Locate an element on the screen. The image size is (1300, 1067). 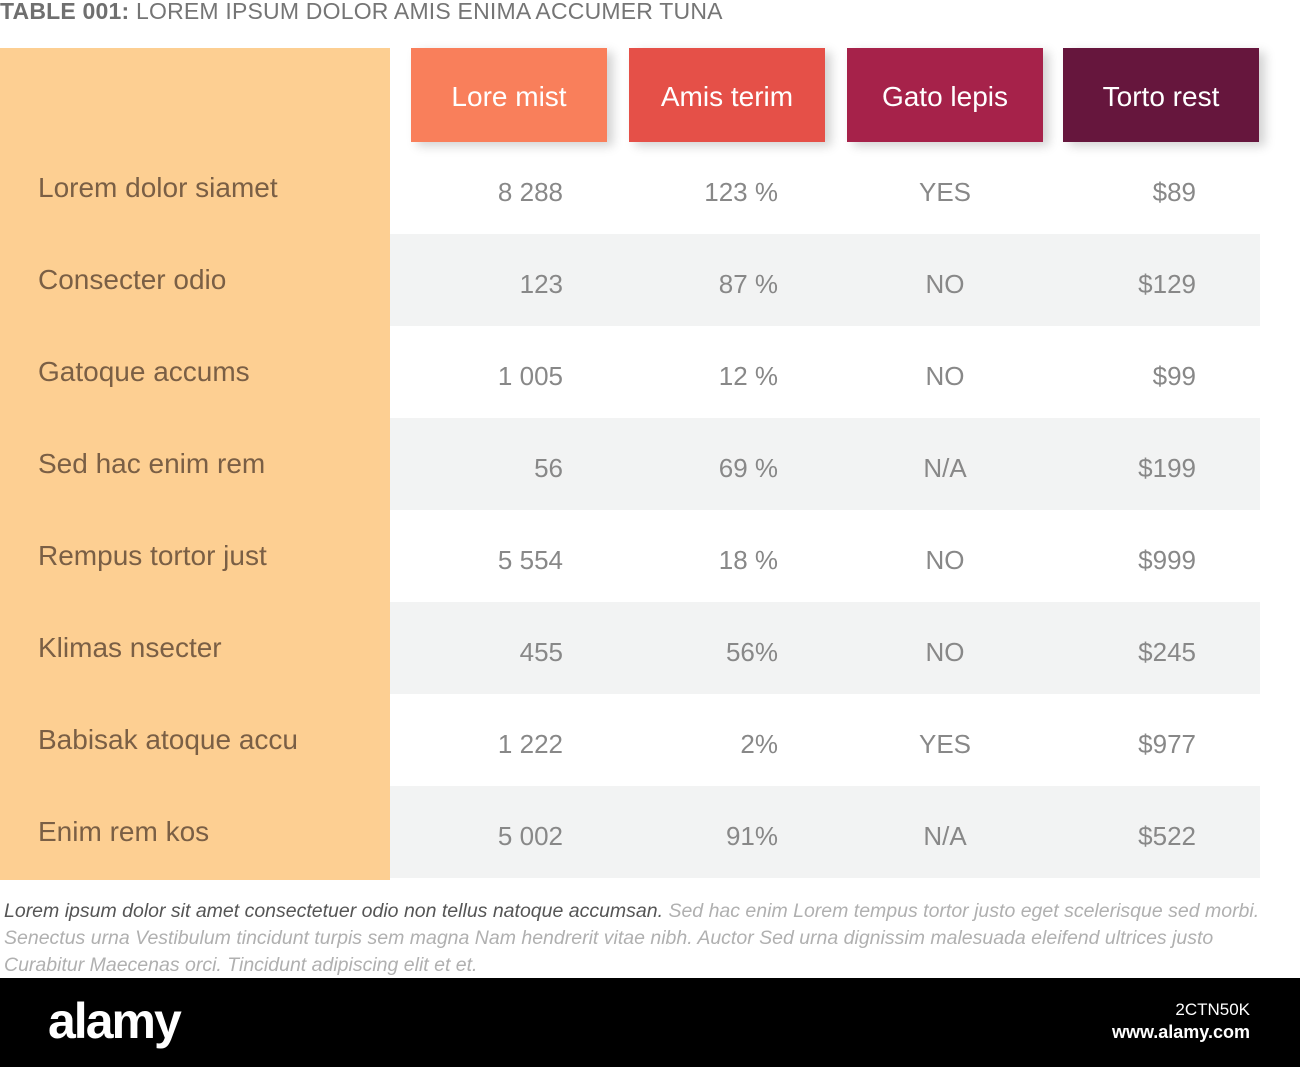
table-cell: $89 is located at coordinates (1174, 192).